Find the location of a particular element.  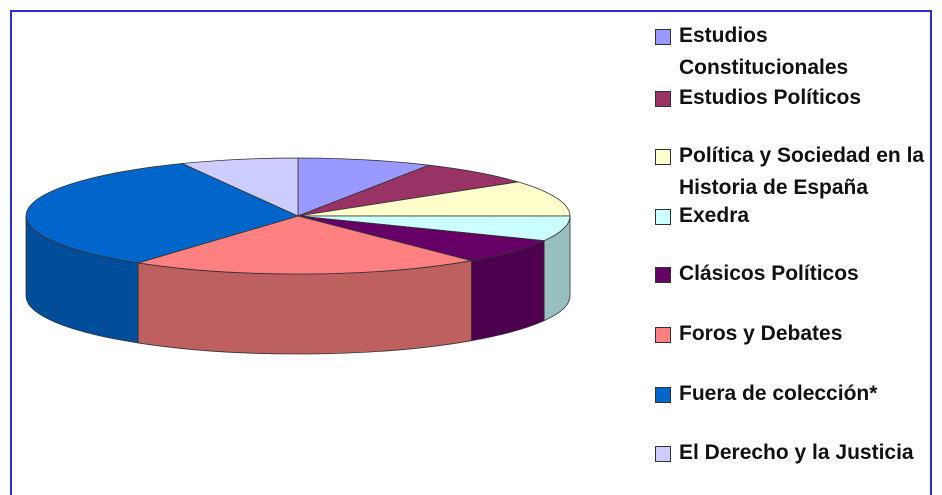

legend-label: El Derecho y la Justicia is located at coordinates (796, 452).